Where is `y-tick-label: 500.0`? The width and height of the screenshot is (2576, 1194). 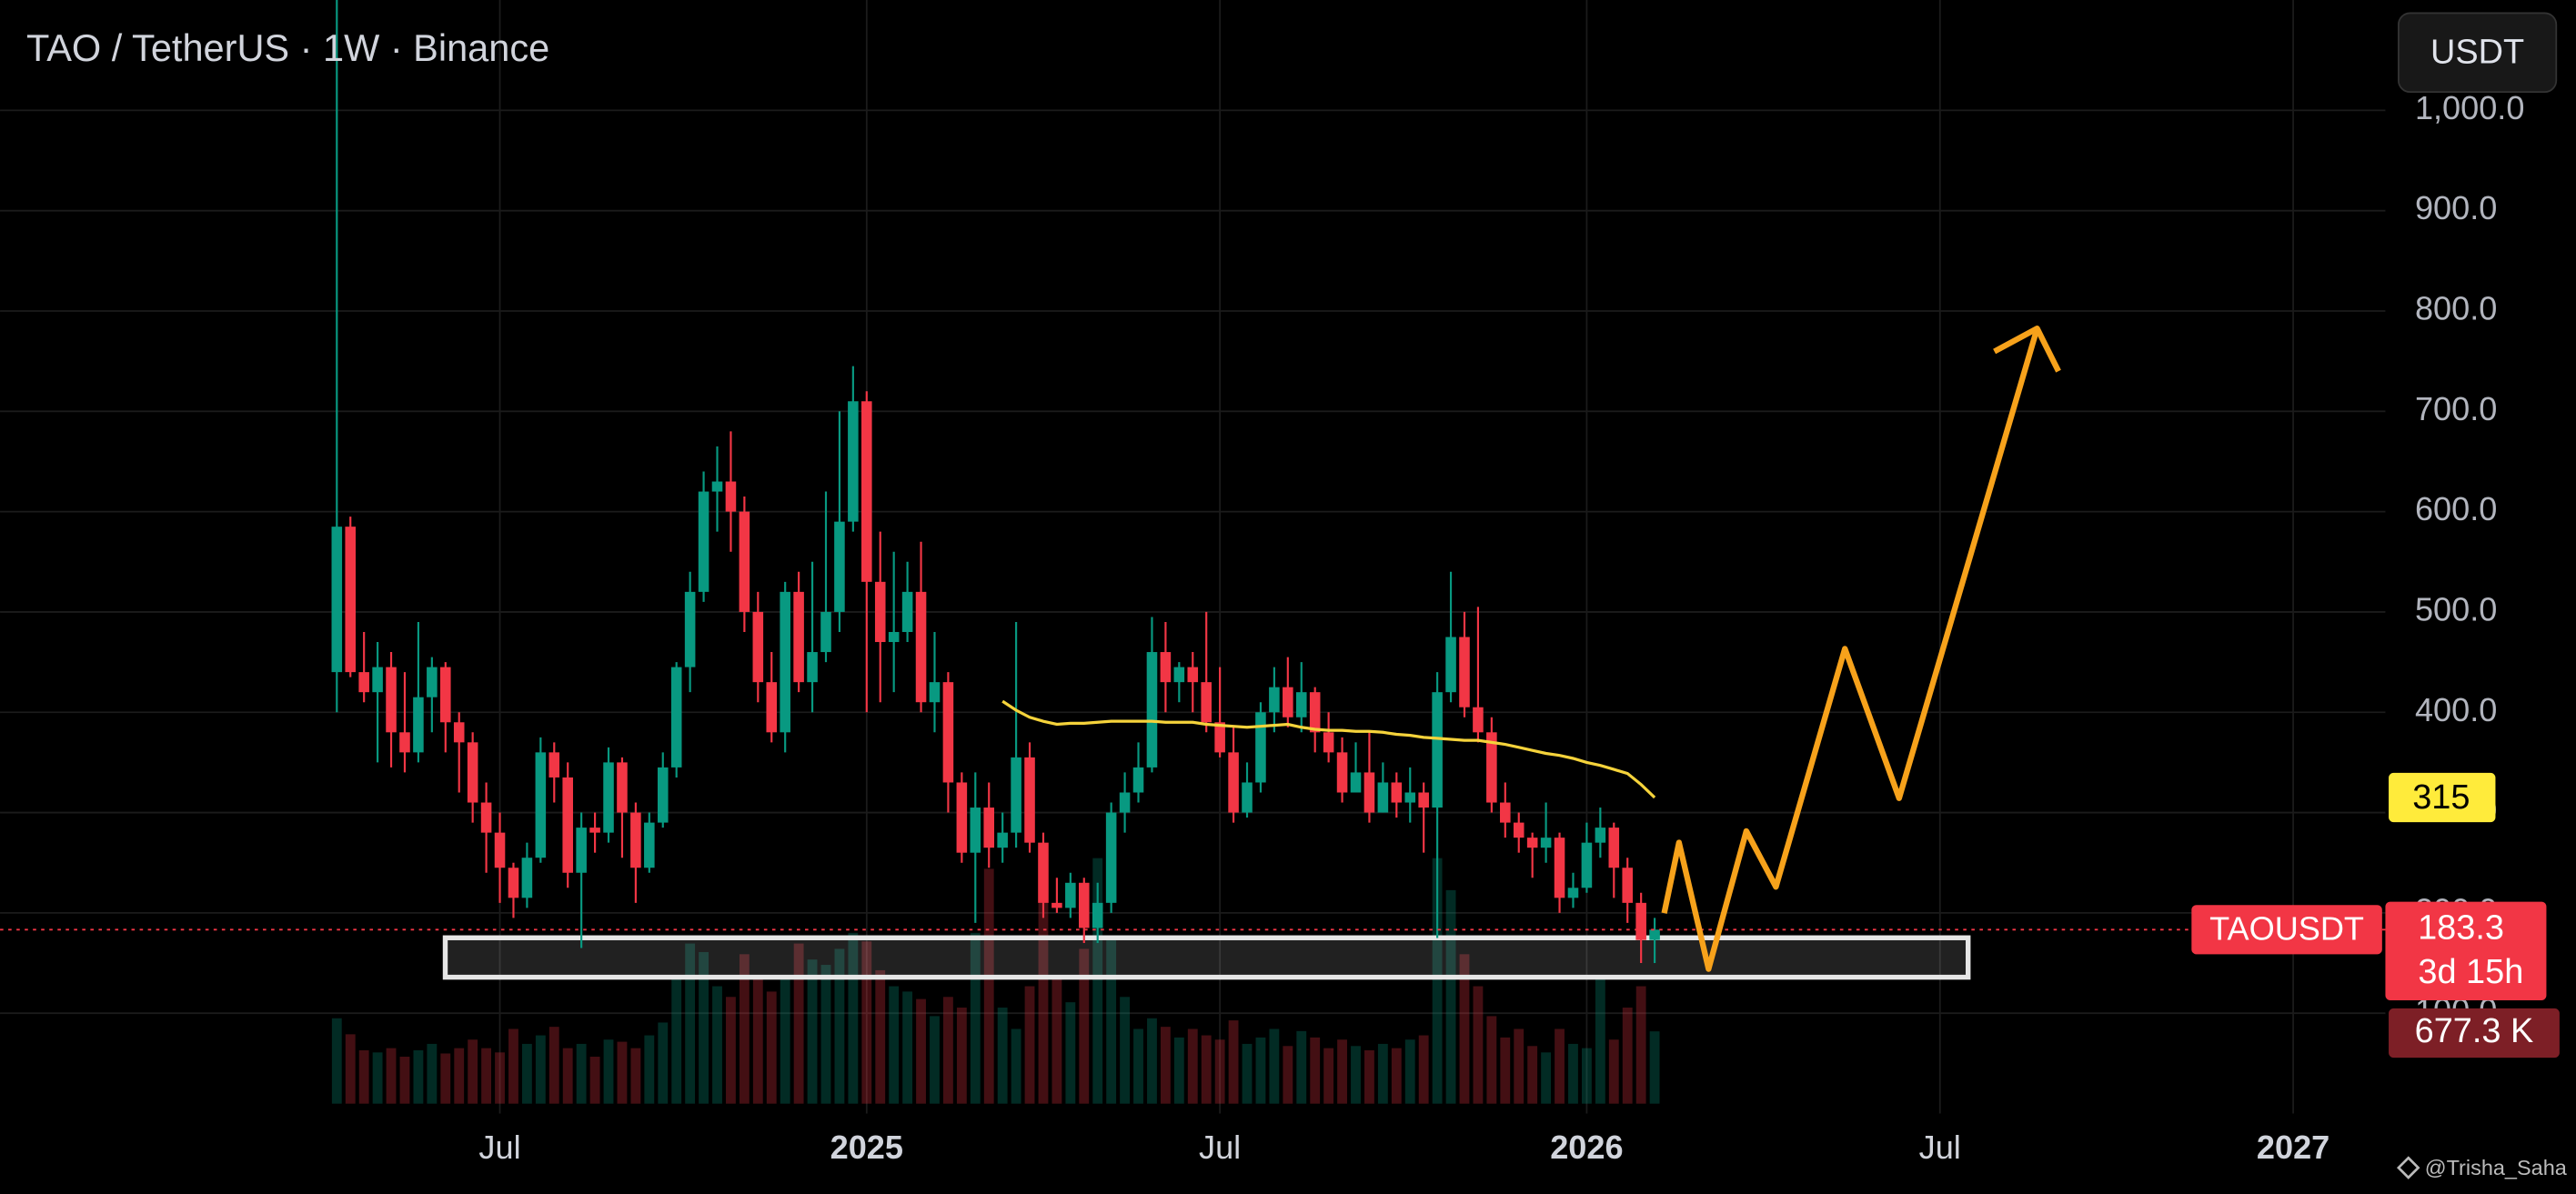 y-tick-label: 500.0 is located at coordinates (2456, 609).